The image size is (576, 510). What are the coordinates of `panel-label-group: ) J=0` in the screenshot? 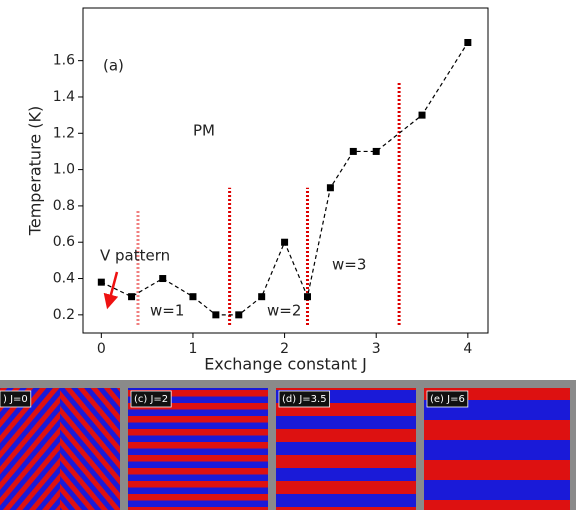 It's located at (16, 399).